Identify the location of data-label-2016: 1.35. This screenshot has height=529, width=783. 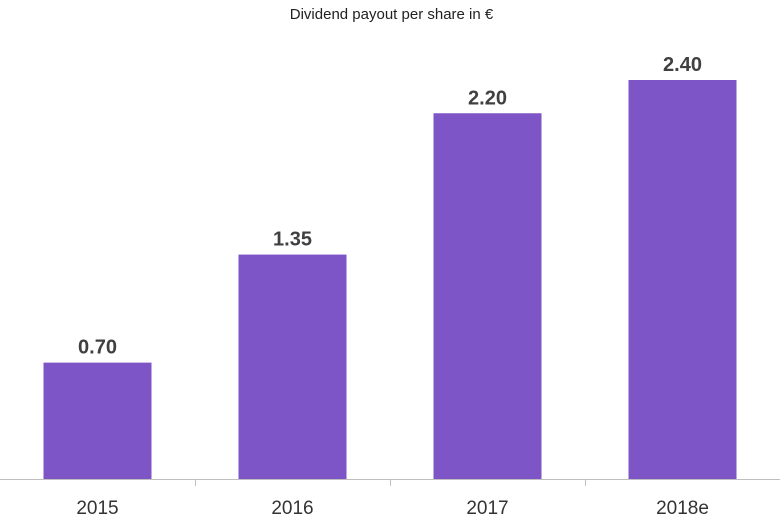
(292, 240).